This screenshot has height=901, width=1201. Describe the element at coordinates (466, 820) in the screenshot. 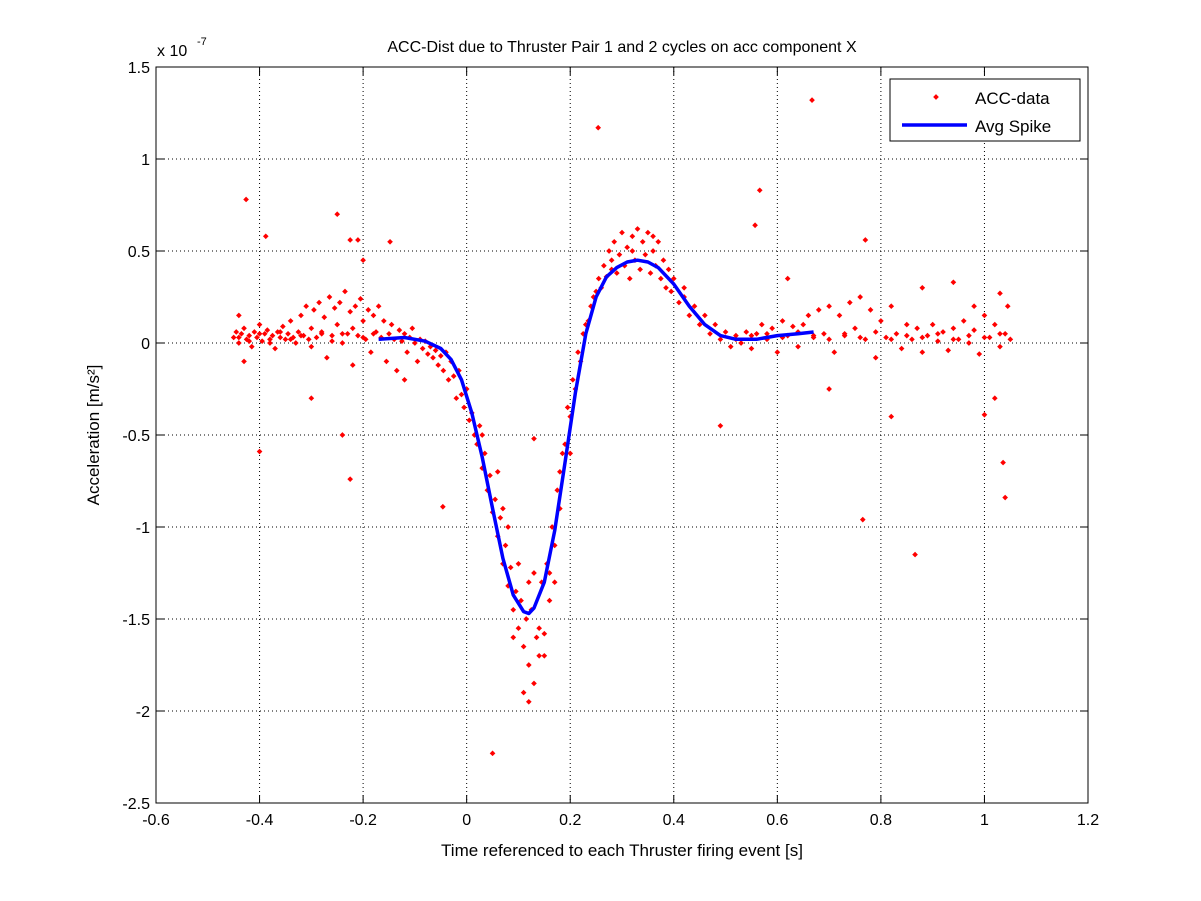

I see `x-tick-label: 0` at that location.